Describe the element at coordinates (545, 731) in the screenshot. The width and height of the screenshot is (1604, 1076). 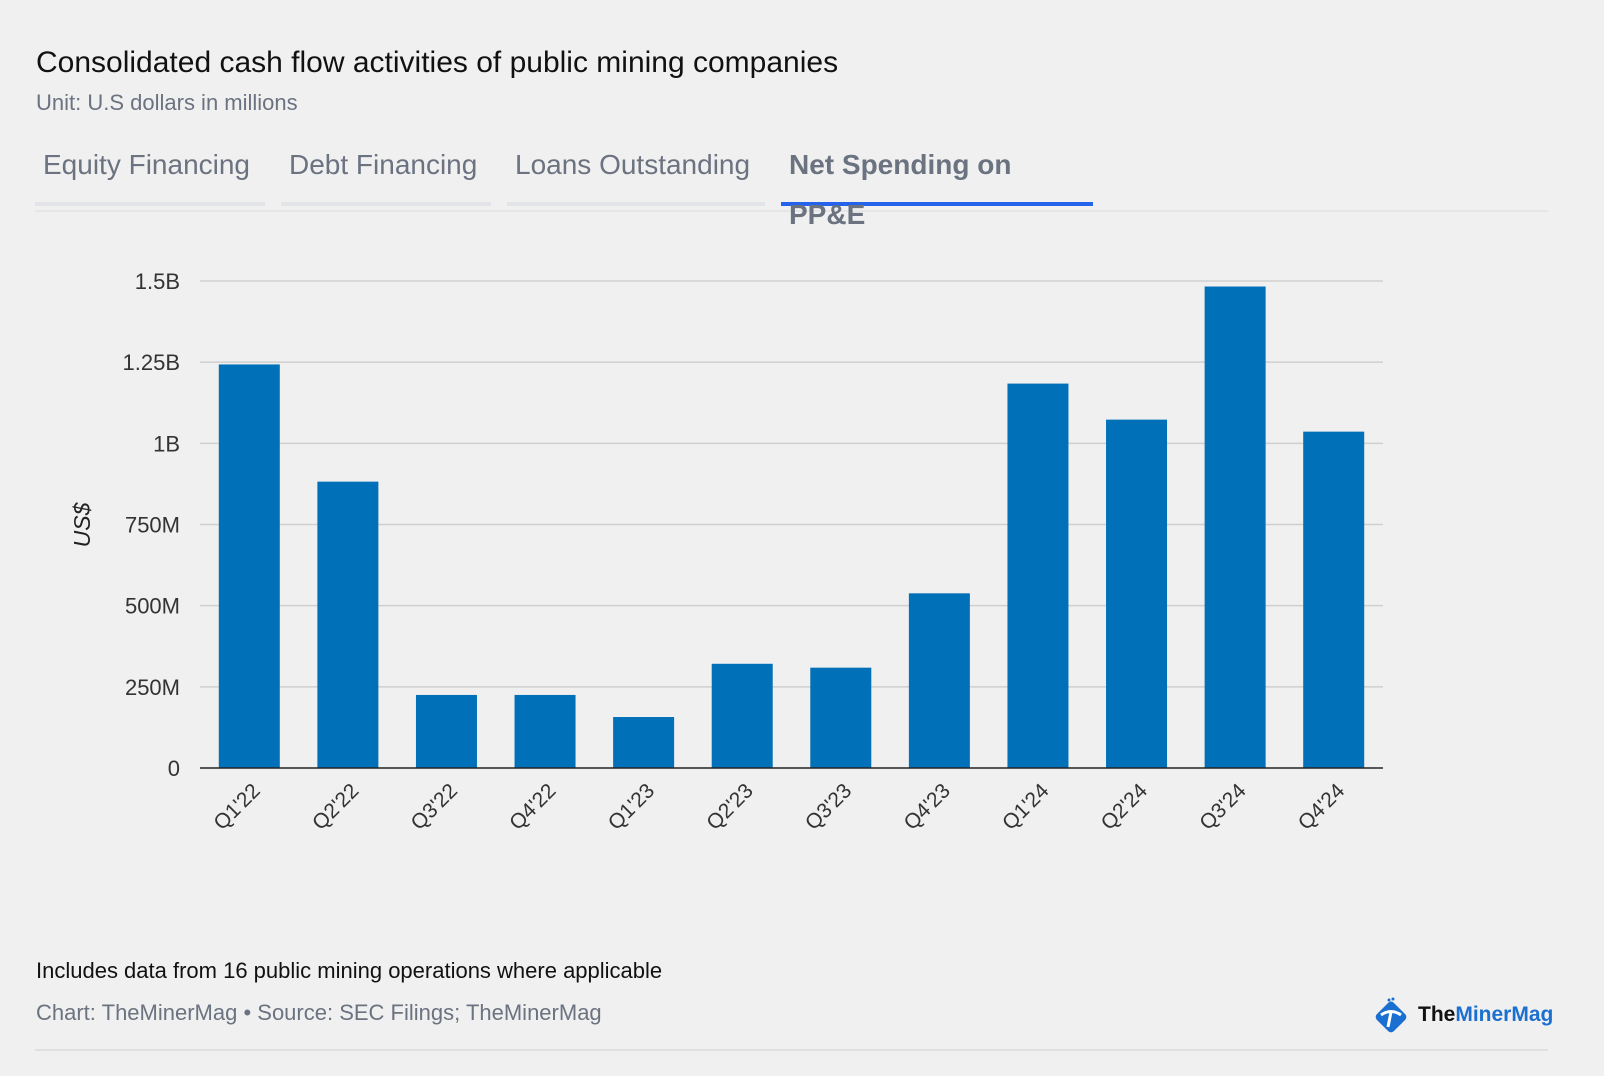
I see `bar-Q422` at that location.